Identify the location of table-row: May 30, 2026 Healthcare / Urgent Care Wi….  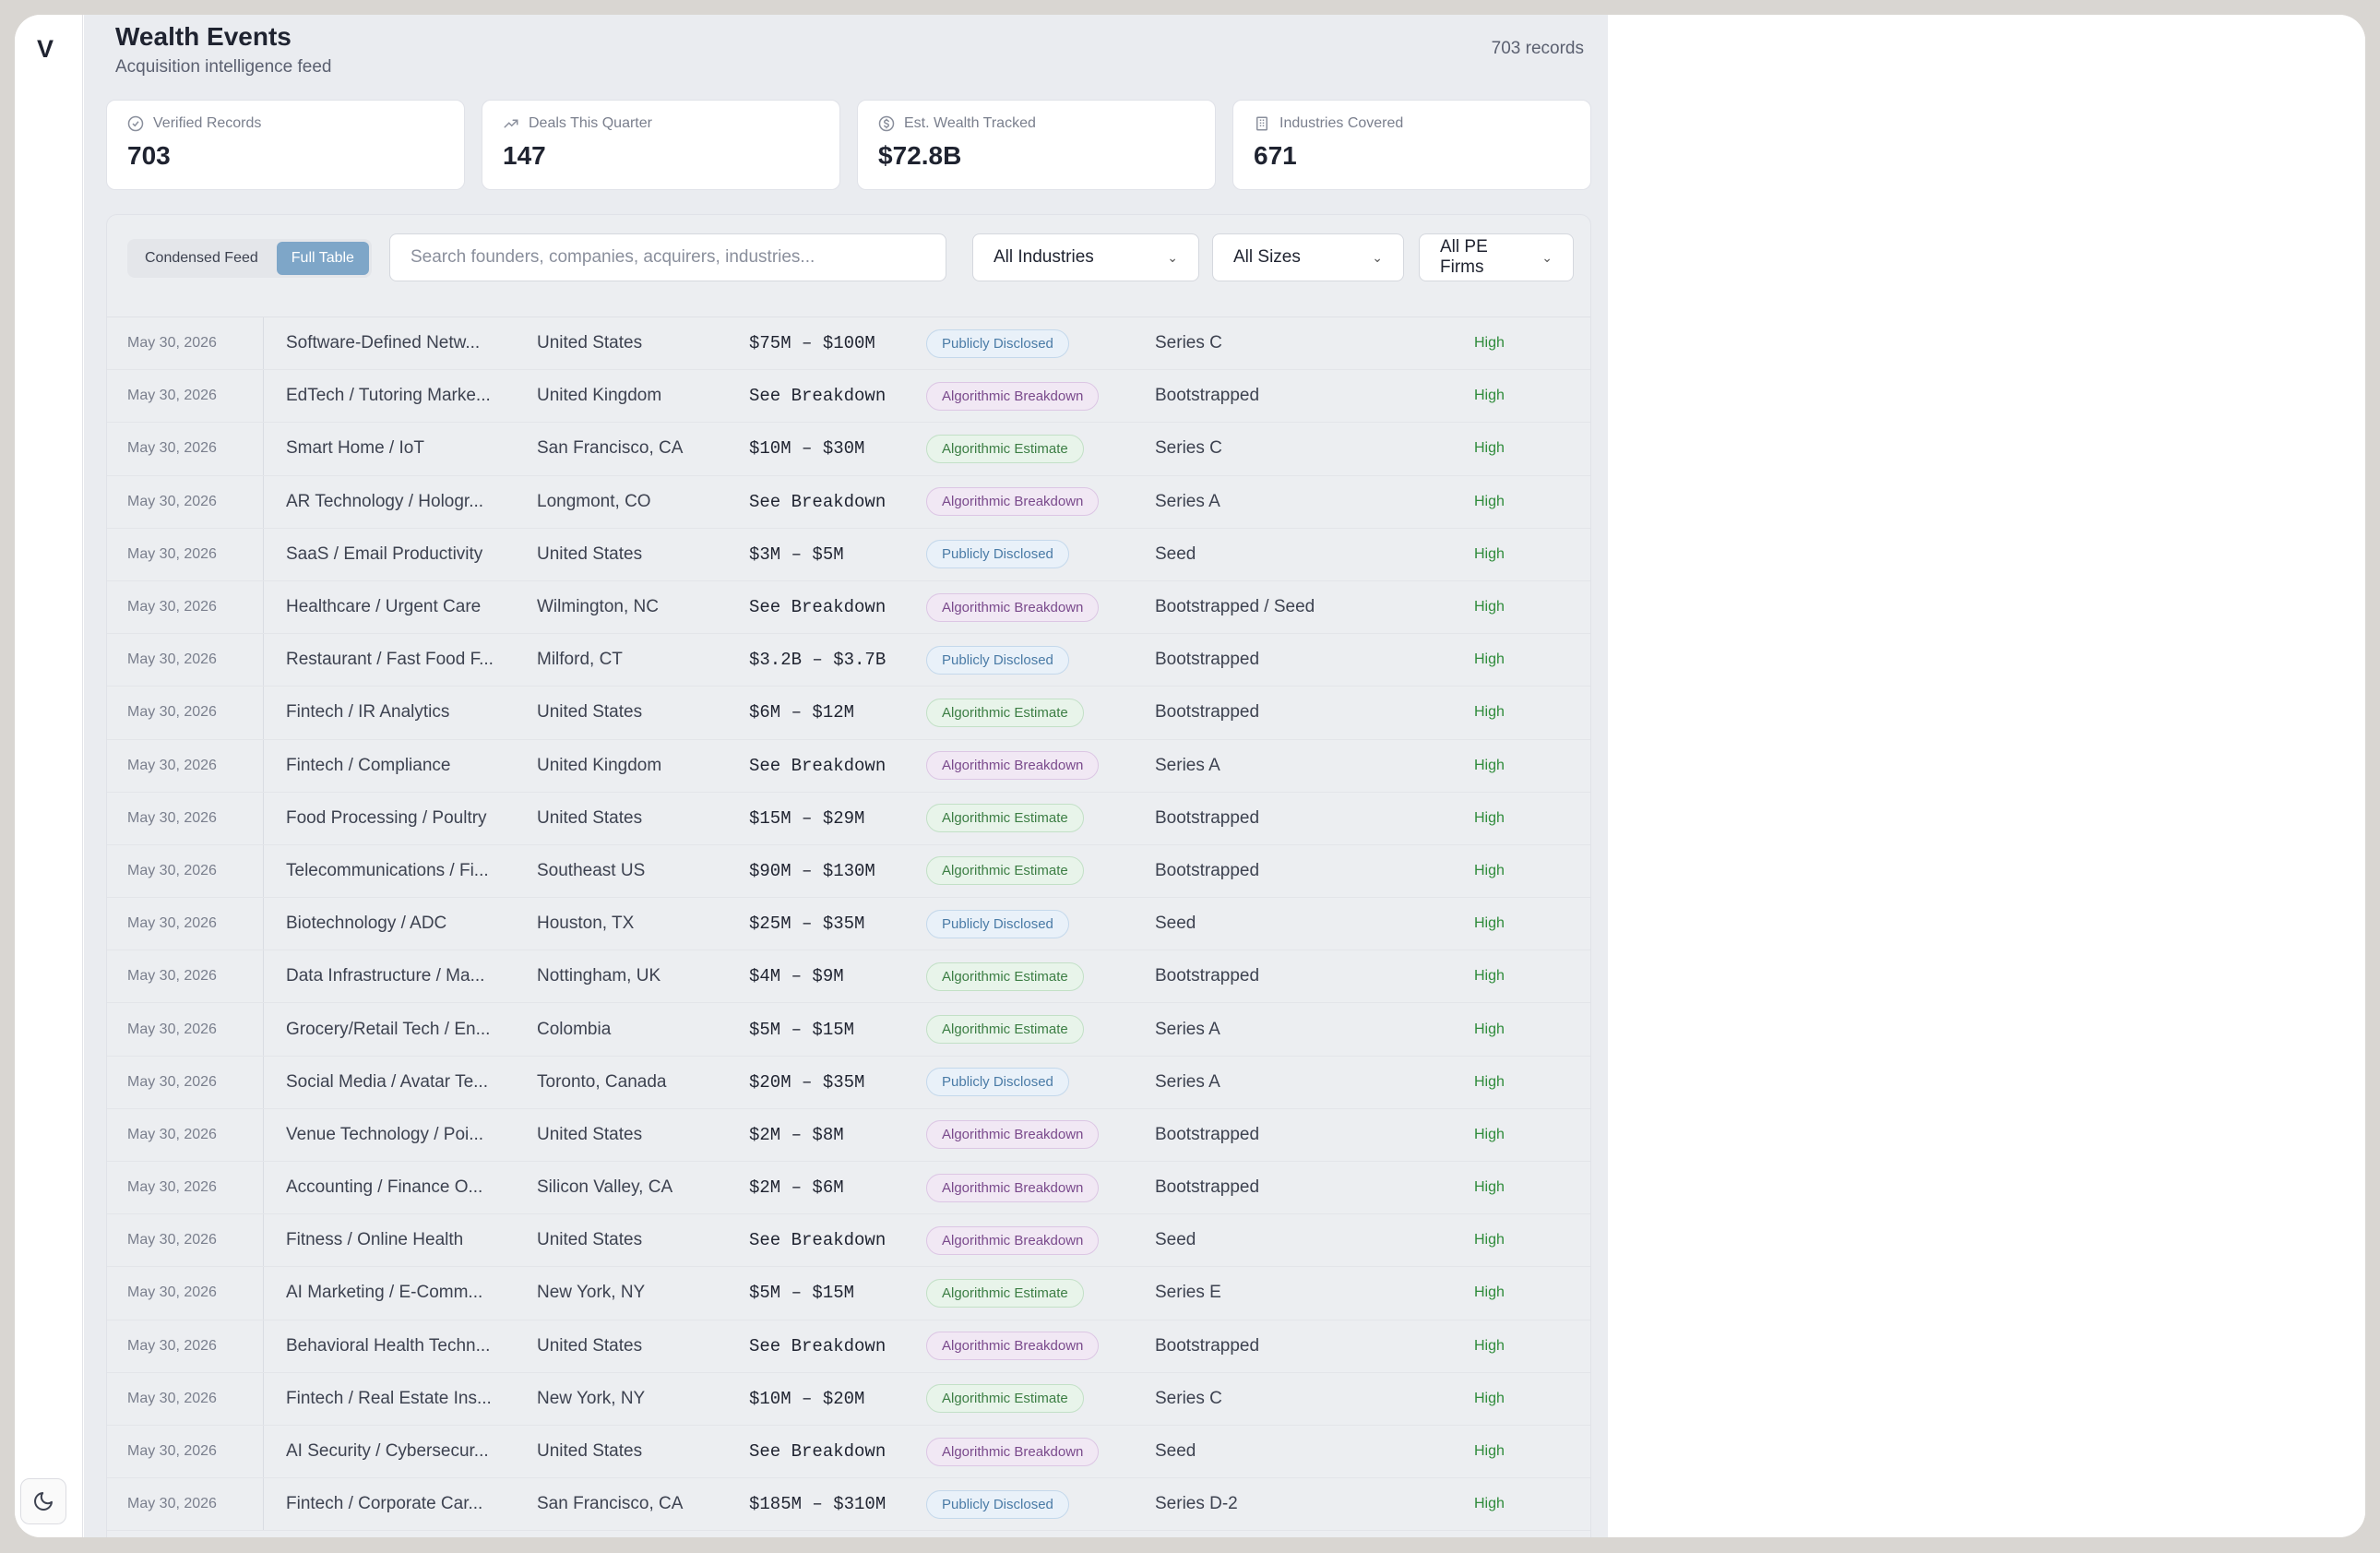
(848, 607).